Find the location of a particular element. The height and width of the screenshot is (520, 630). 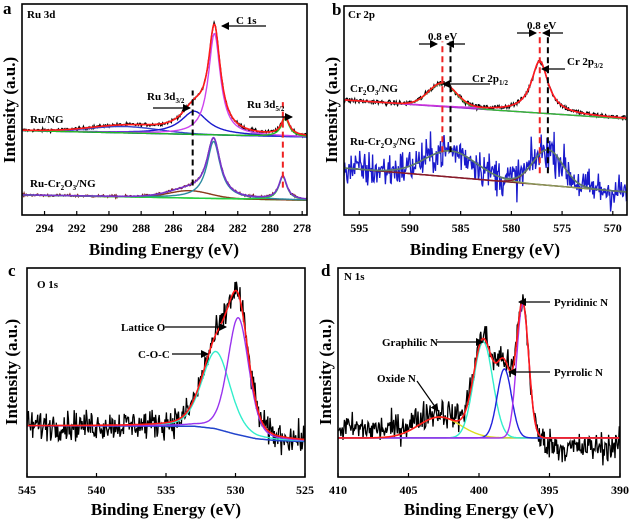

label-pyridinic-n: Pyridinic N is located at coordinates (581, 303).